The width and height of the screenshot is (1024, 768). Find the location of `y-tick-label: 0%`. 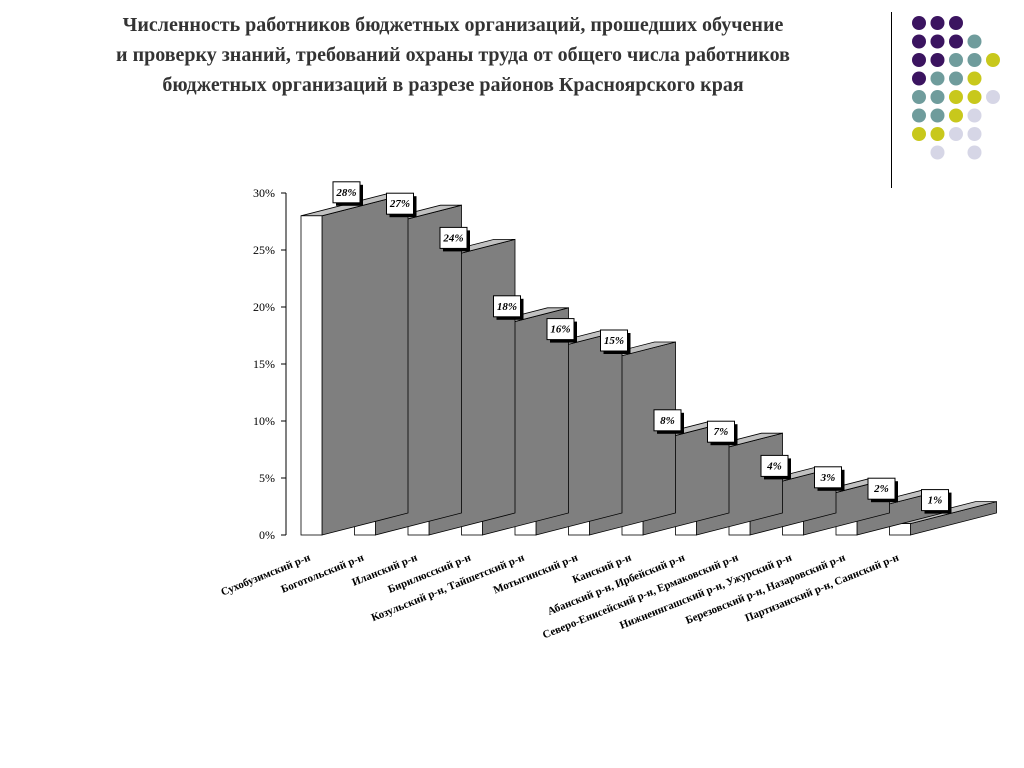

y-tick-label: 0% is located at coordinates (267, 535).